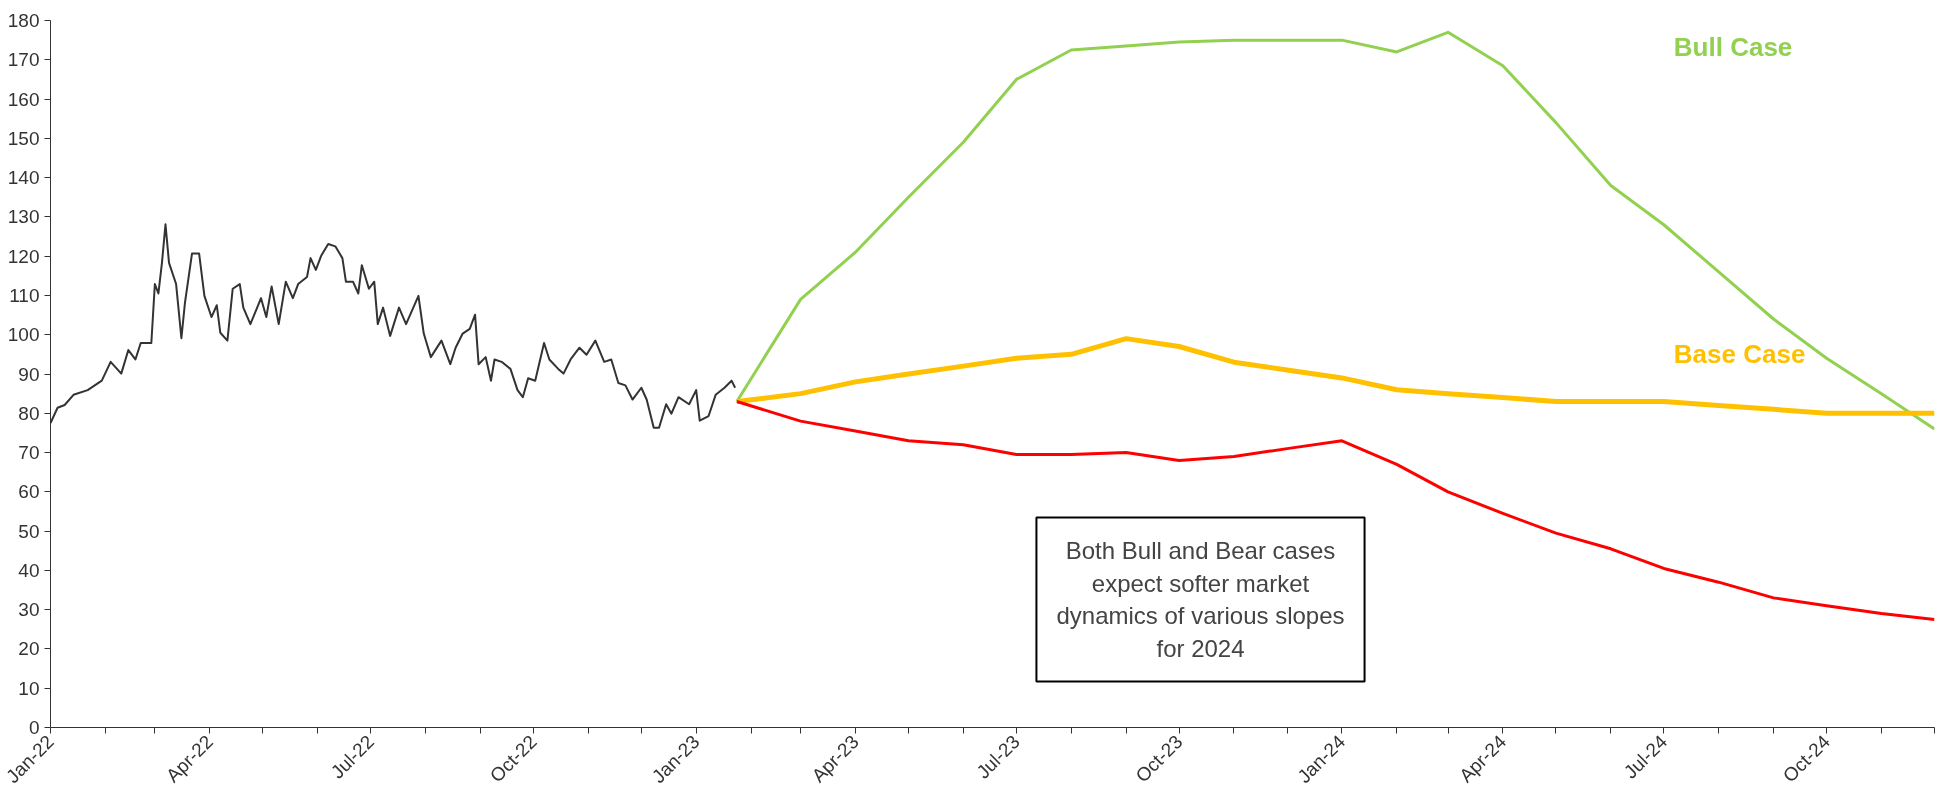  What do you see at coordinates (24, 295) in the screenshot?
I see `y-tick-label: 110` at bounding box center [24, 295].